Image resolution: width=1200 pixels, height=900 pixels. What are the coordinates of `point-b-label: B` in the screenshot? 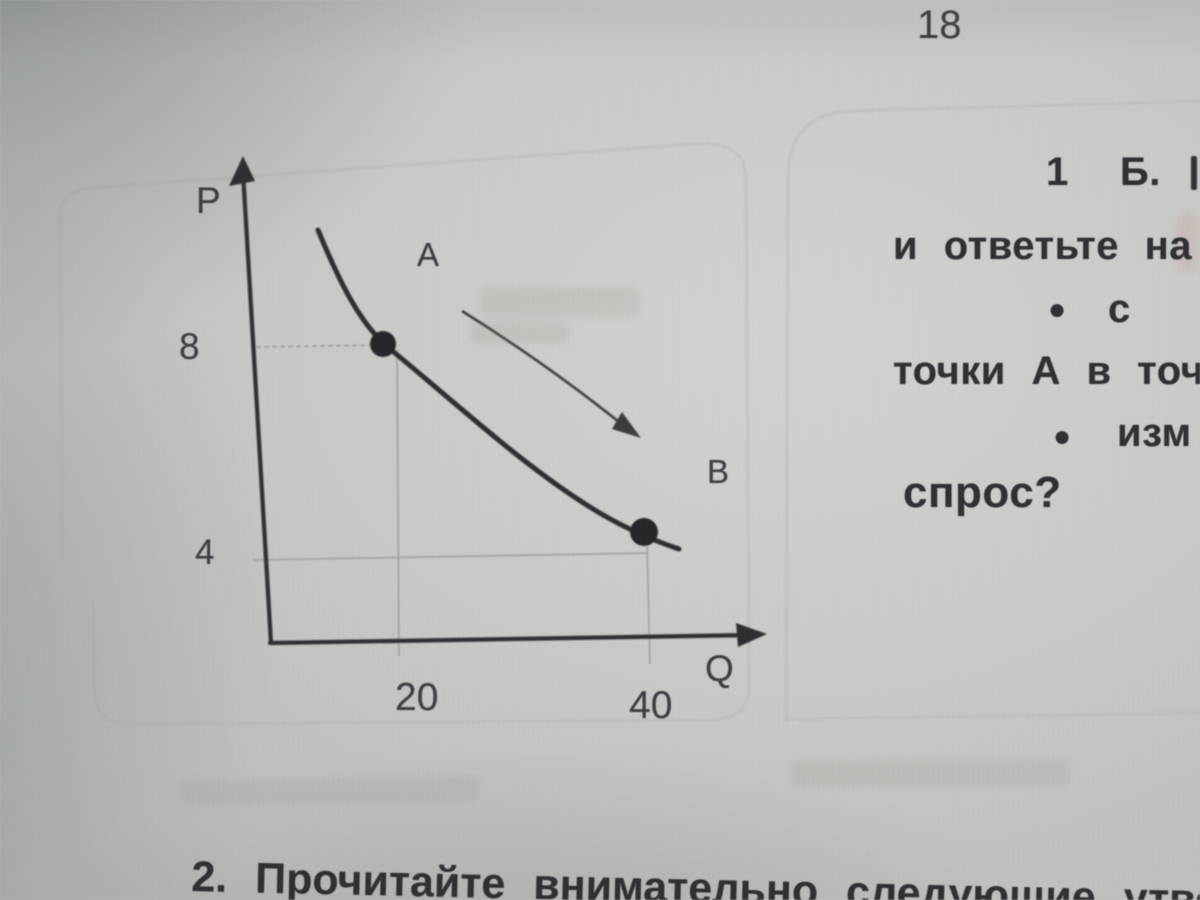 It's located at (718, 471).